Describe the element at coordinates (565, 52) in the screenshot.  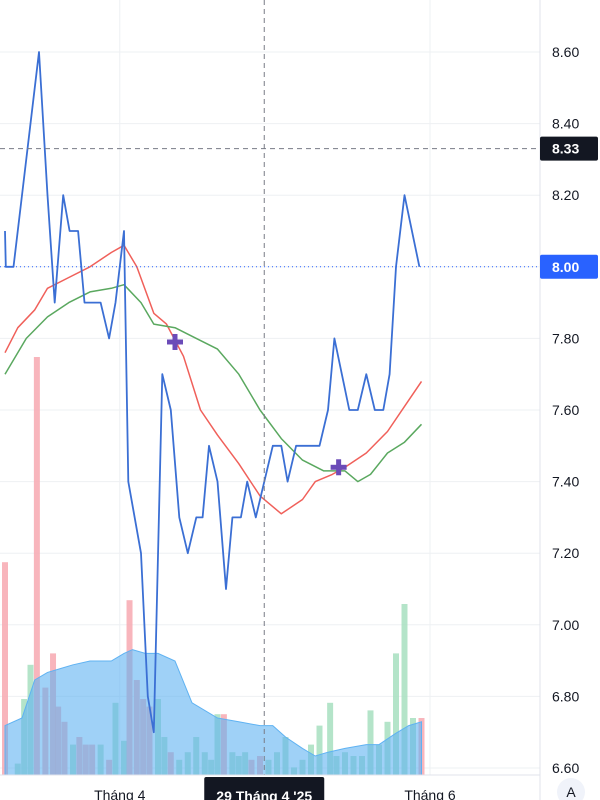
I see `y-tick-label: 8.60` at that location.